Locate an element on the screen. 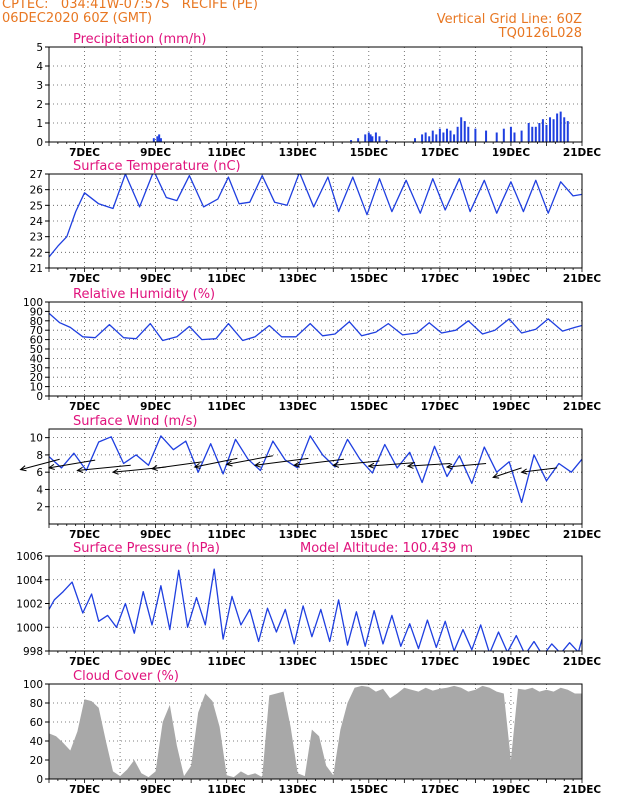 This screenshot has width=618, height=800. temp-ytick-label: 22 is located at coordinates (36, 253).